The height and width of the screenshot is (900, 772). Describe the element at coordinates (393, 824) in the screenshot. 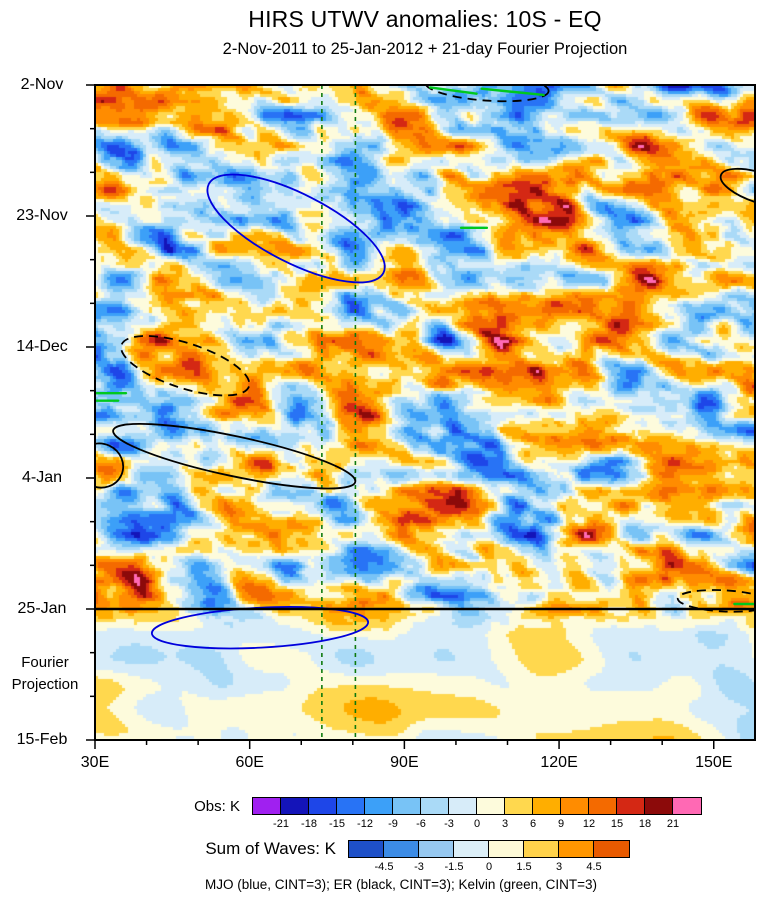

I see `colorbar-tick-label: -9` at that location.